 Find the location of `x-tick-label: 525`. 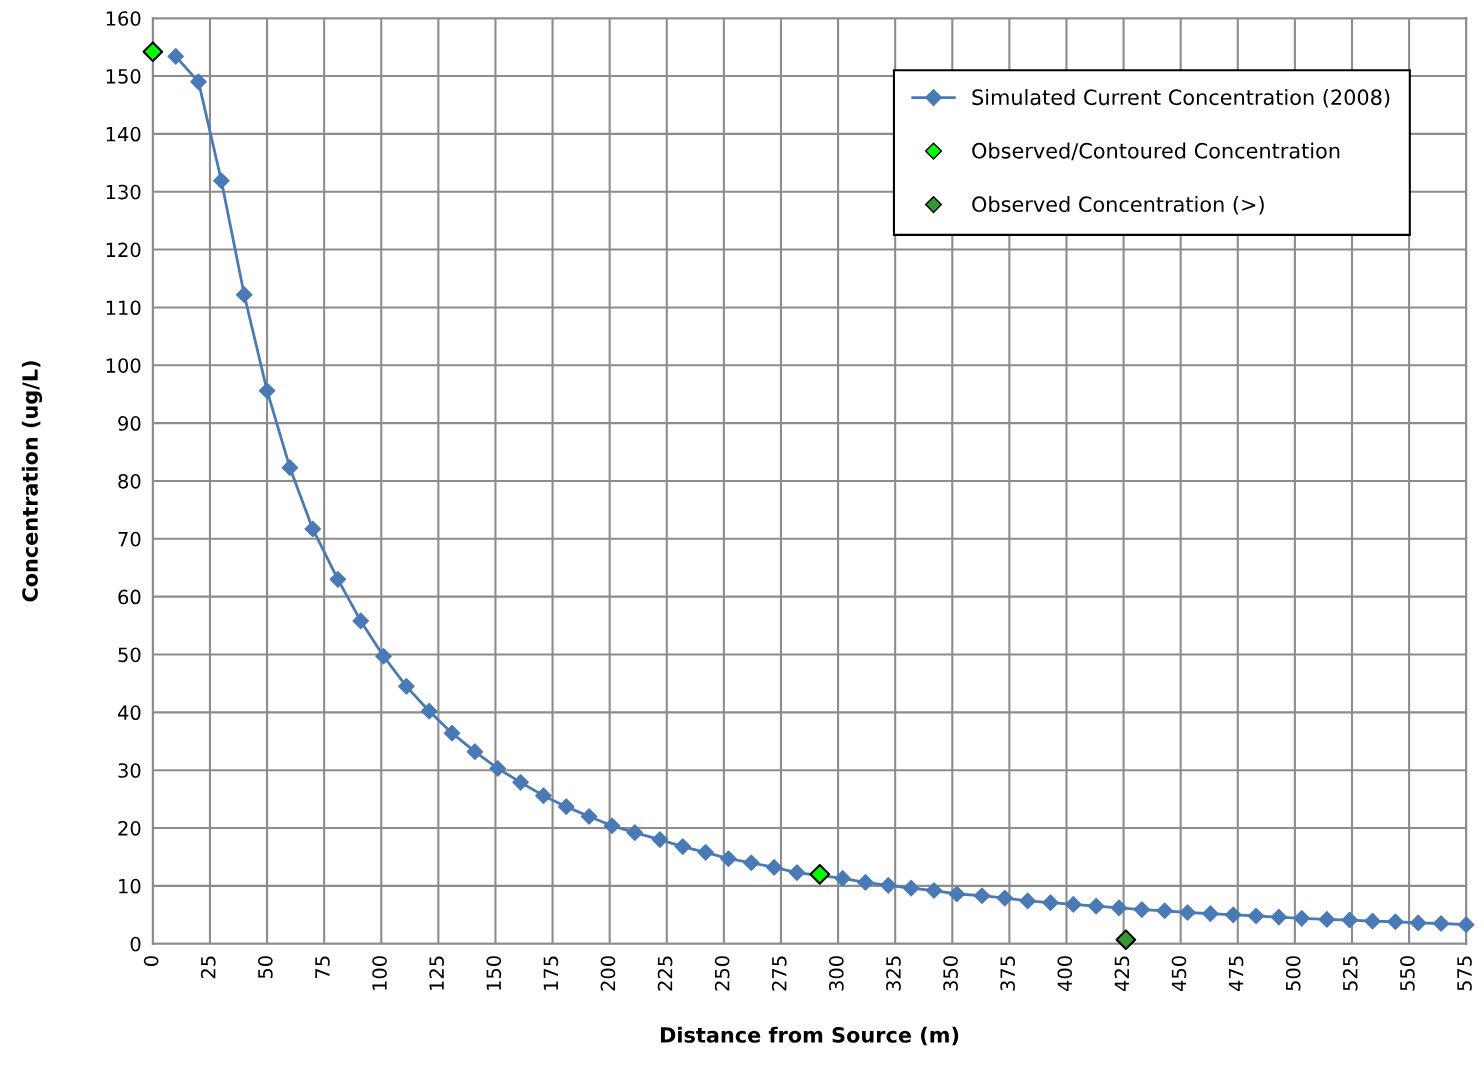

x-tick-label: 525 is located at coordinates (1350, 973).